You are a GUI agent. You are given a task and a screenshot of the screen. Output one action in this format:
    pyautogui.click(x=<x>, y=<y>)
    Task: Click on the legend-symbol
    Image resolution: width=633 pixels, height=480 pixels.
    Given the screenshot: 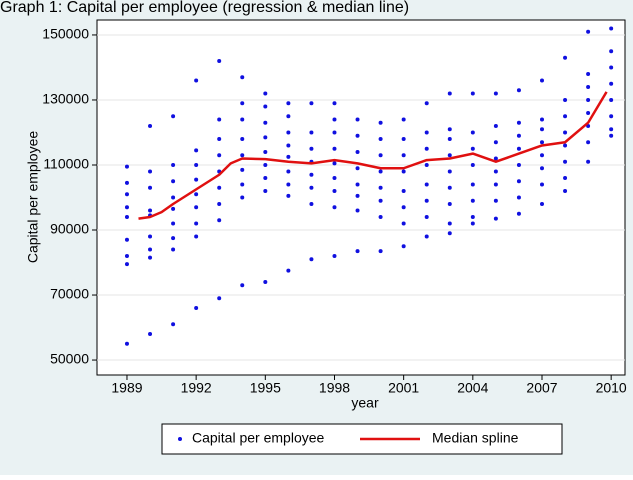 What is the action you would take?
    pyautogui.click(x=180, y=439)
    